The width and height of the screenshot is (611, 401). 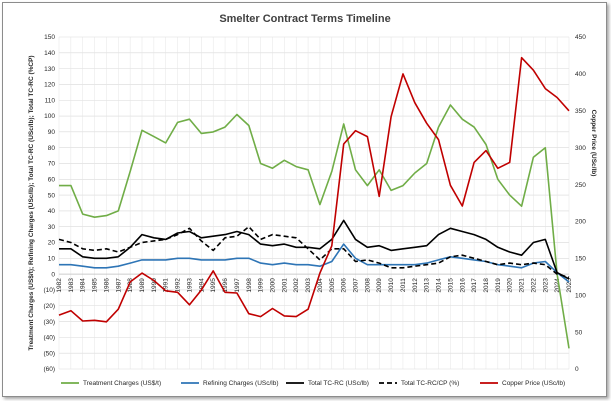 What do you see at coordinates (49, 53) in the screenshot?
I see `y-left-tick-label: 140` at bounding box center [49, 53].